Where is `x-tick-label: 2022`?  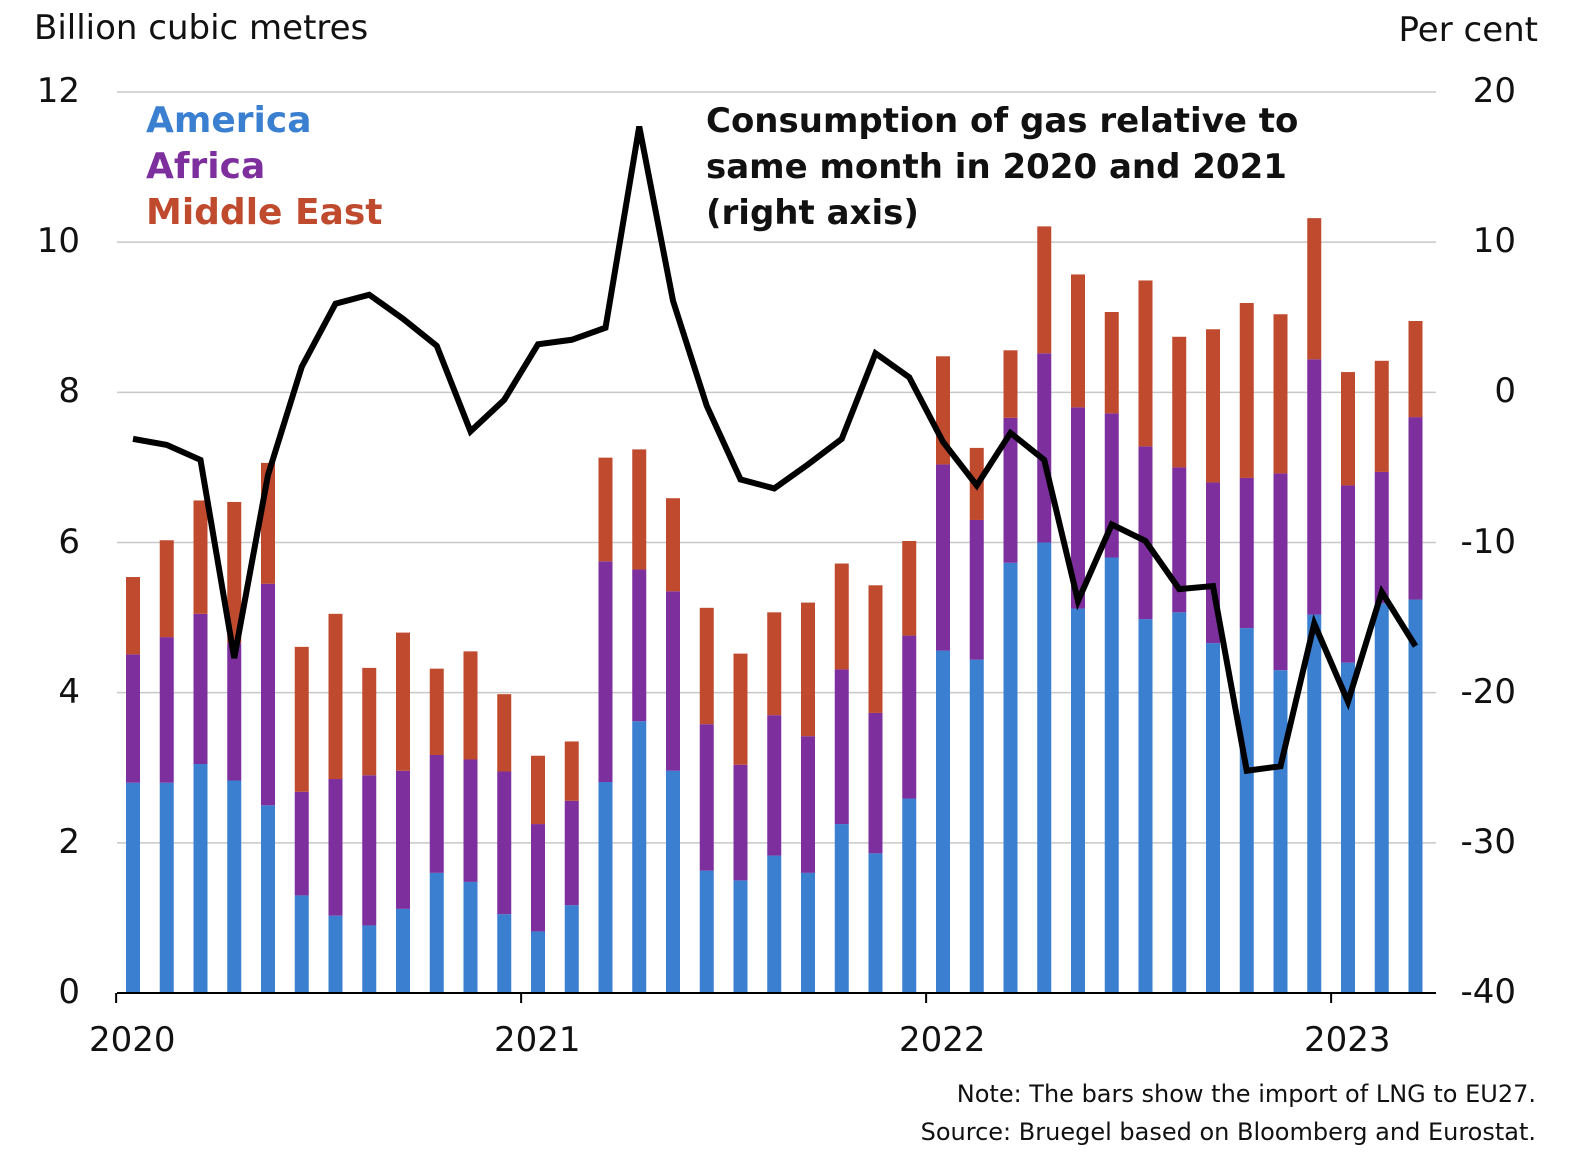 x-tick-label: 2022 is located at coordinates (942, 1040).